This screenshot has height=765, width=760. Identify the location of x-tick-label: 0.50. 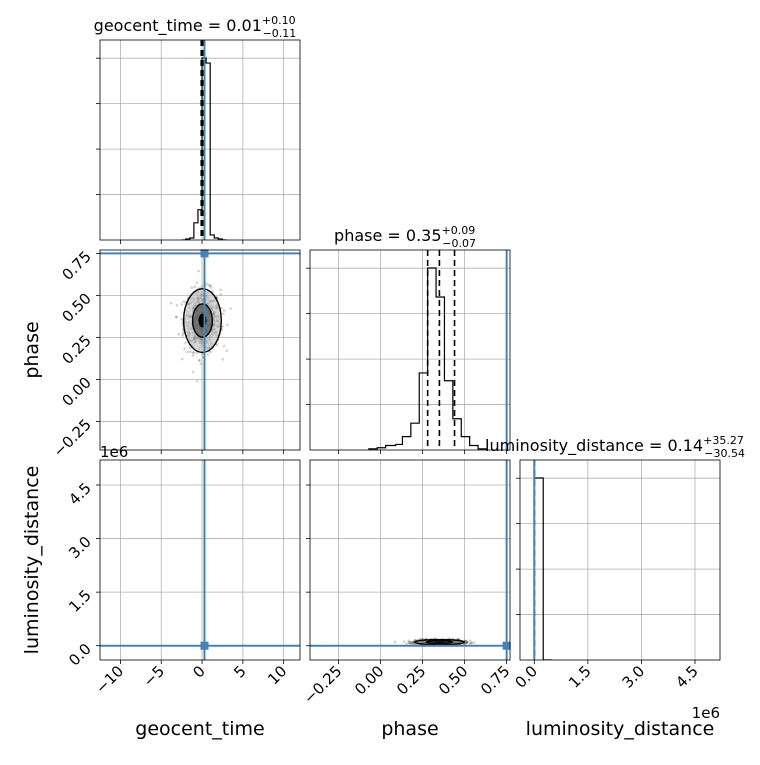
(453, 680).